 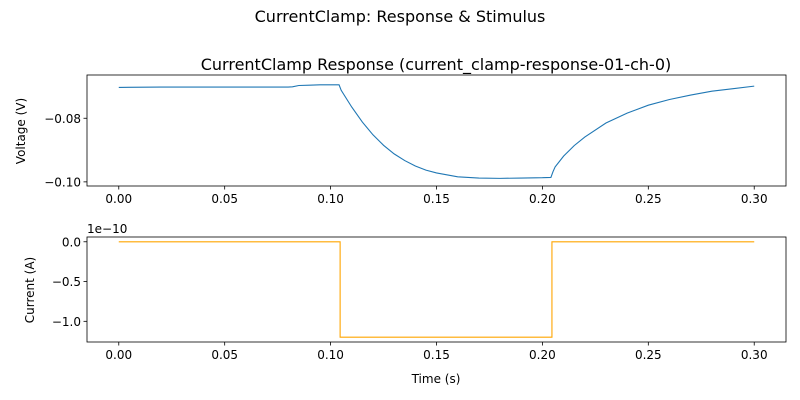 I want to click on stimulus-x-axis-label: Time (s), so click(x=436, y=379).